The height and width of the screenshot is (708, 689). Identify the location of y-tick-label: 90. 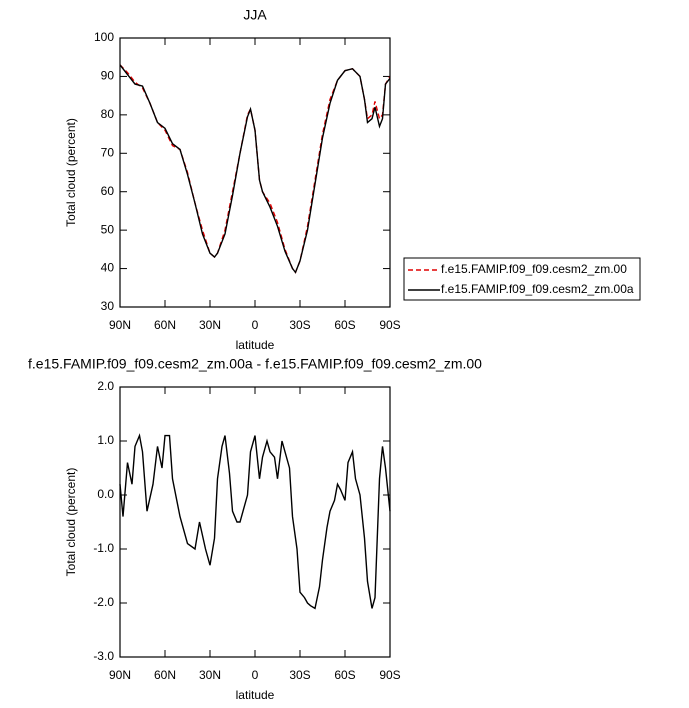
(108, 76).